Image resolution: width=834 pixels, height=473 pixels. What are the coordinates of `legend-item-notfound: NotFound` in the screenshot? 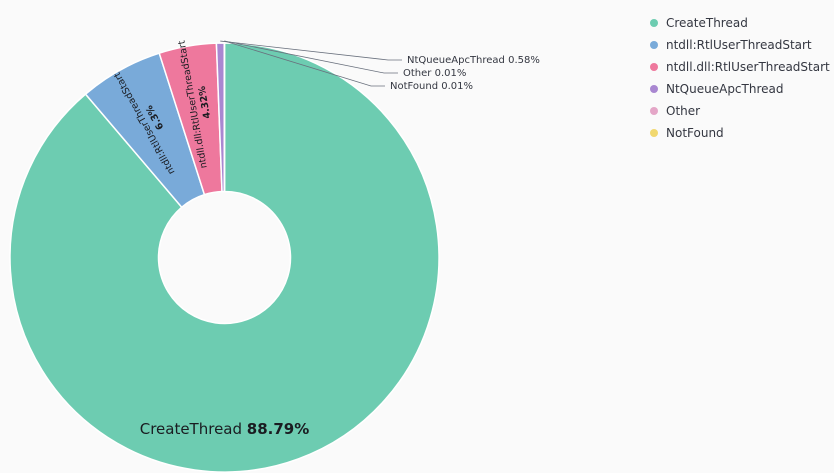 It's located at (740, 133).